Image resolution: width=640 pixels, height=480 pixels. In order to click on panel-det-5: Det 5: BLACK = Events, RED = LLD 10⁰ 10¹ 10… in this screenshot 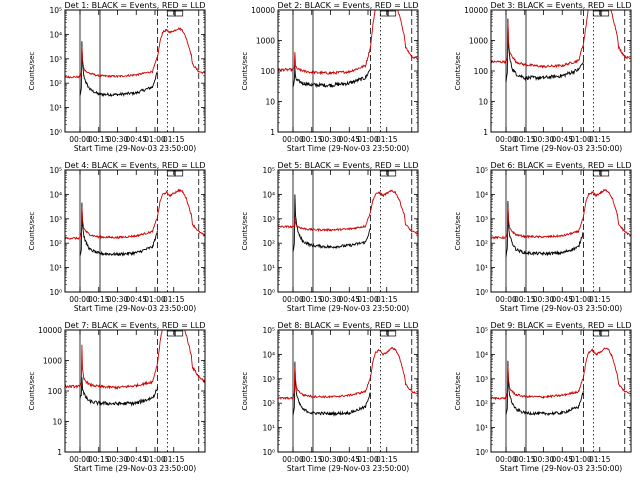, I will do `click(330, 237)`.